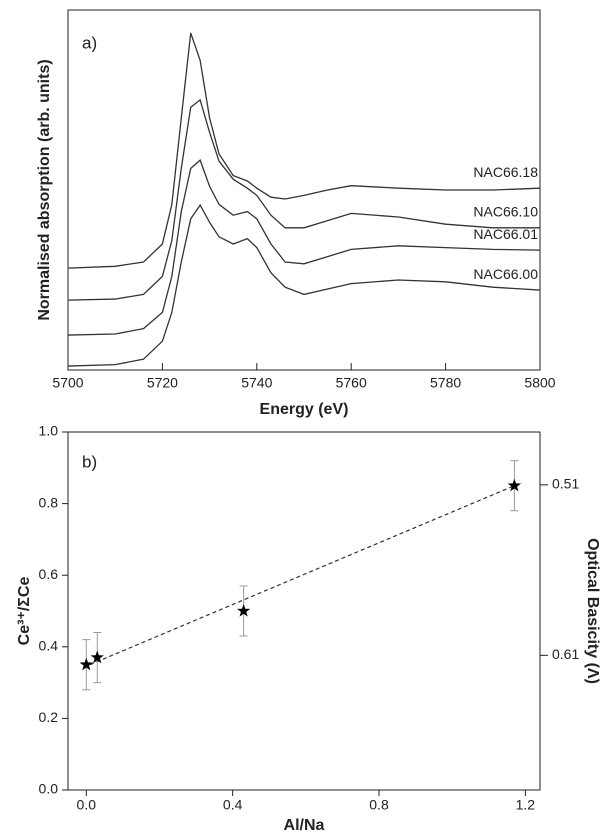 The width and height of the screenshot is (609, 840). I want to click on y2-tick-label: 0.51, so click(565, 484).